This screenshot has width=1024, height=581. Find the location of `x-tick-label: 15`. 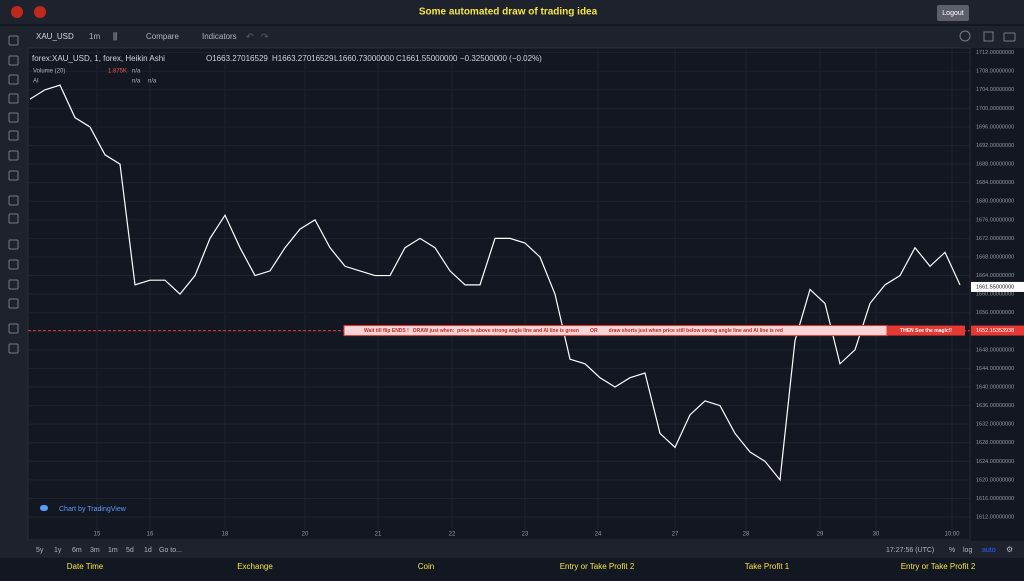

x-tick-label: 15 is located at coordinates (97, 535).